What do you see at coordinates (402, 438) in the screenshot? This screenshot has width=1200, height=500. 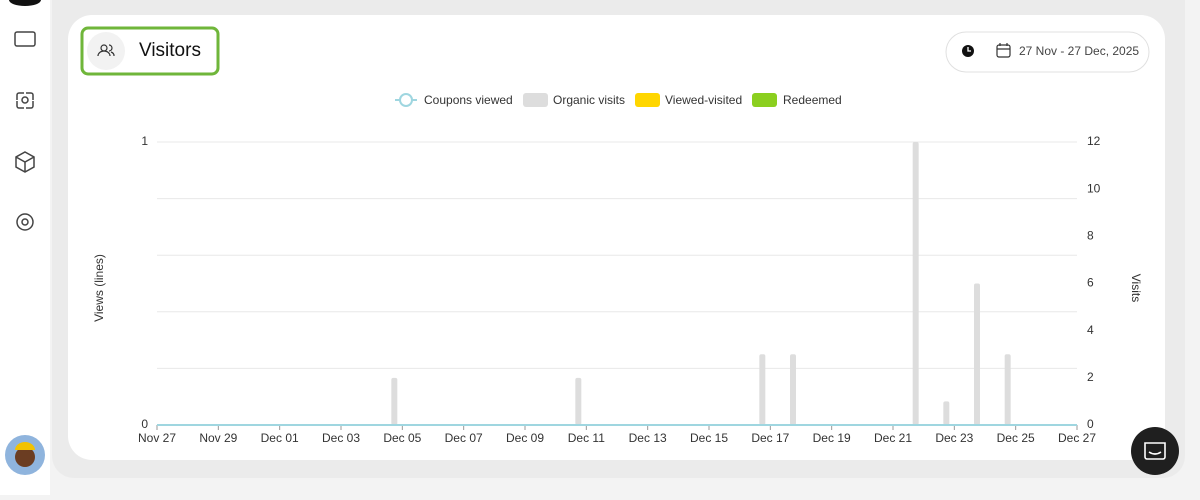 I see `x-tick-label: Dec 05` at bounding box center [402, 438].